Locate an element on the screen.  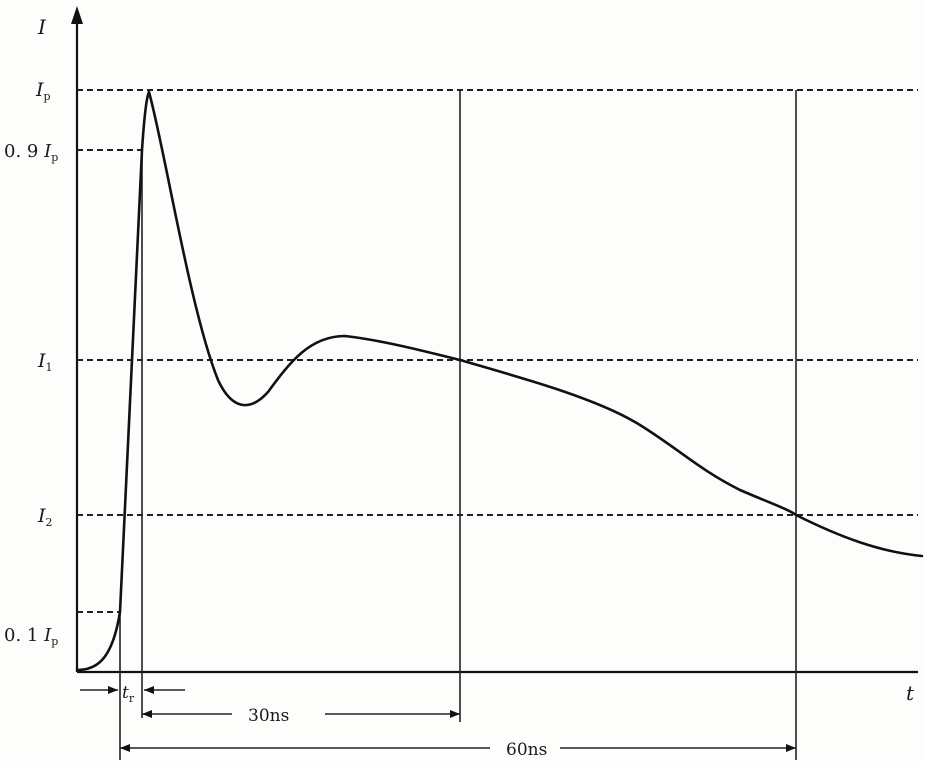
i1-label: I1 is located at coordinates (45, 362).